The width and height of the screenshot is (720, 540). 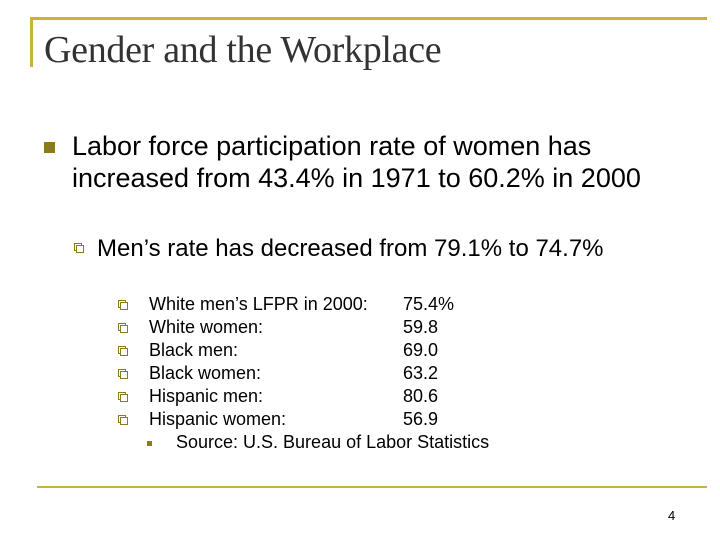 What do you see at coordinates (258, 304) in the screenshot?
I see `rate-label: White men’s LFPR in 2000:` at bounding box center [258, 304].